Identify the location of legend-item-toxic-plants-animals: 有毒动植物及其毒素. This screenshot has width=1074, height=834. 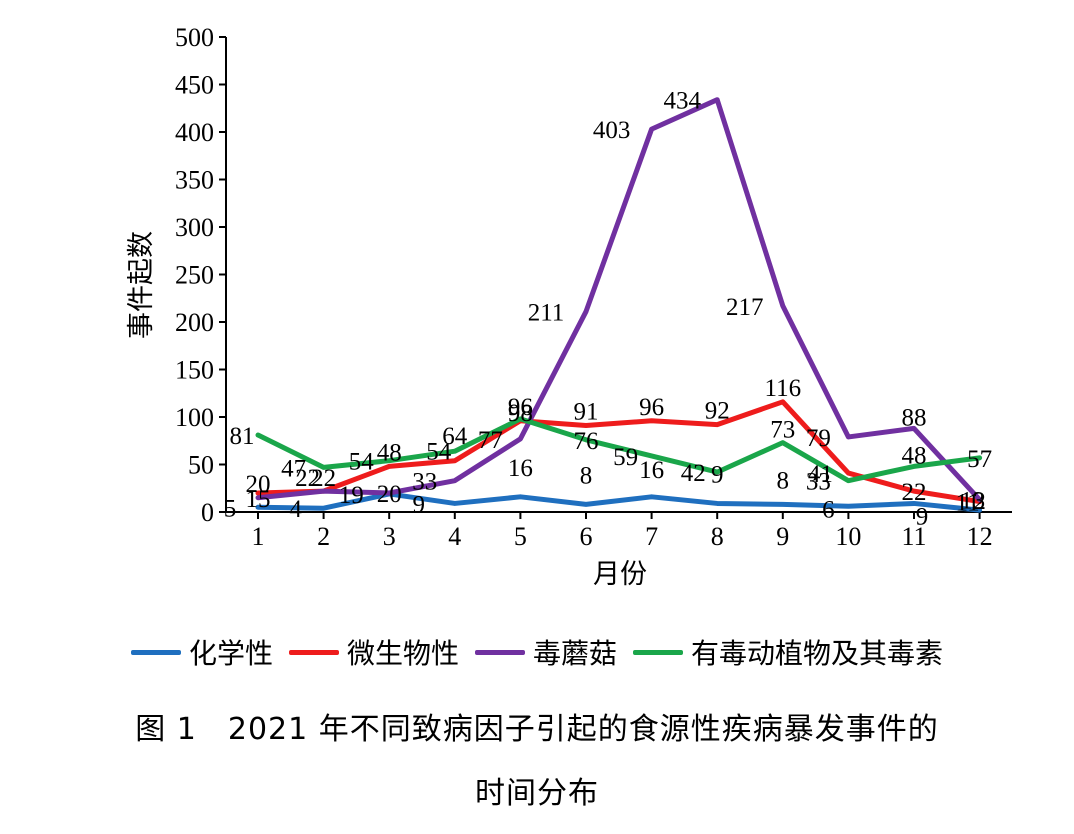
(788, 652).